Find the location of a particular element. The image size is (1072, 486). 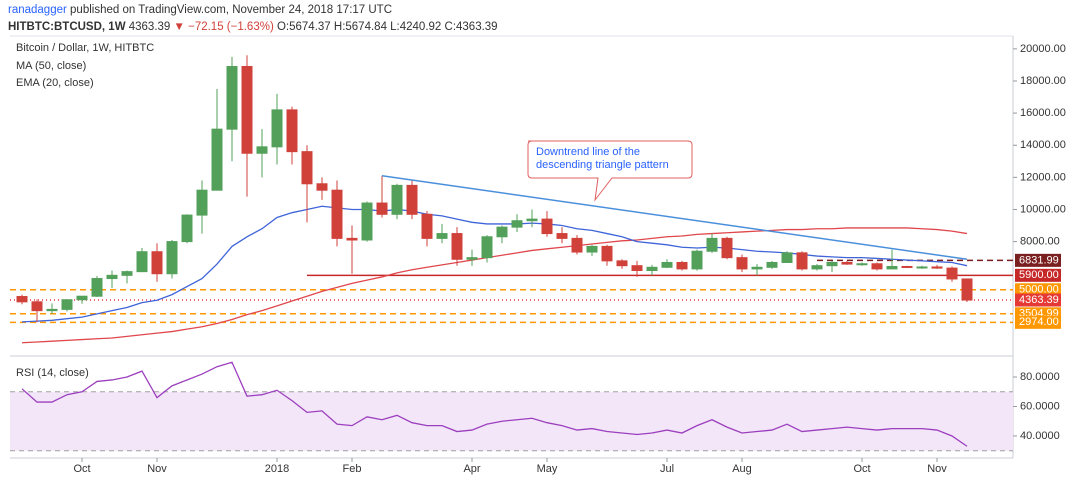

legend-ema: EMA (20, close) is located at coordinates (55, 83).